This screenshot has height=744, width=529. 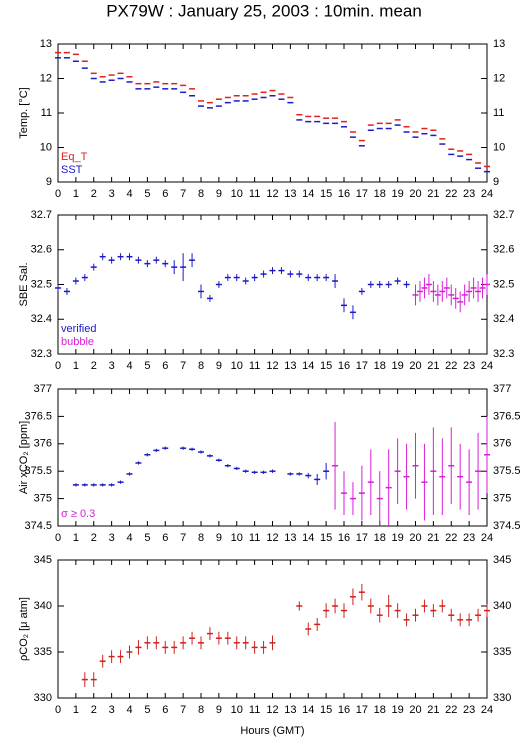 I want to click on y-tick-label: 376, so click(x=43, y=444).